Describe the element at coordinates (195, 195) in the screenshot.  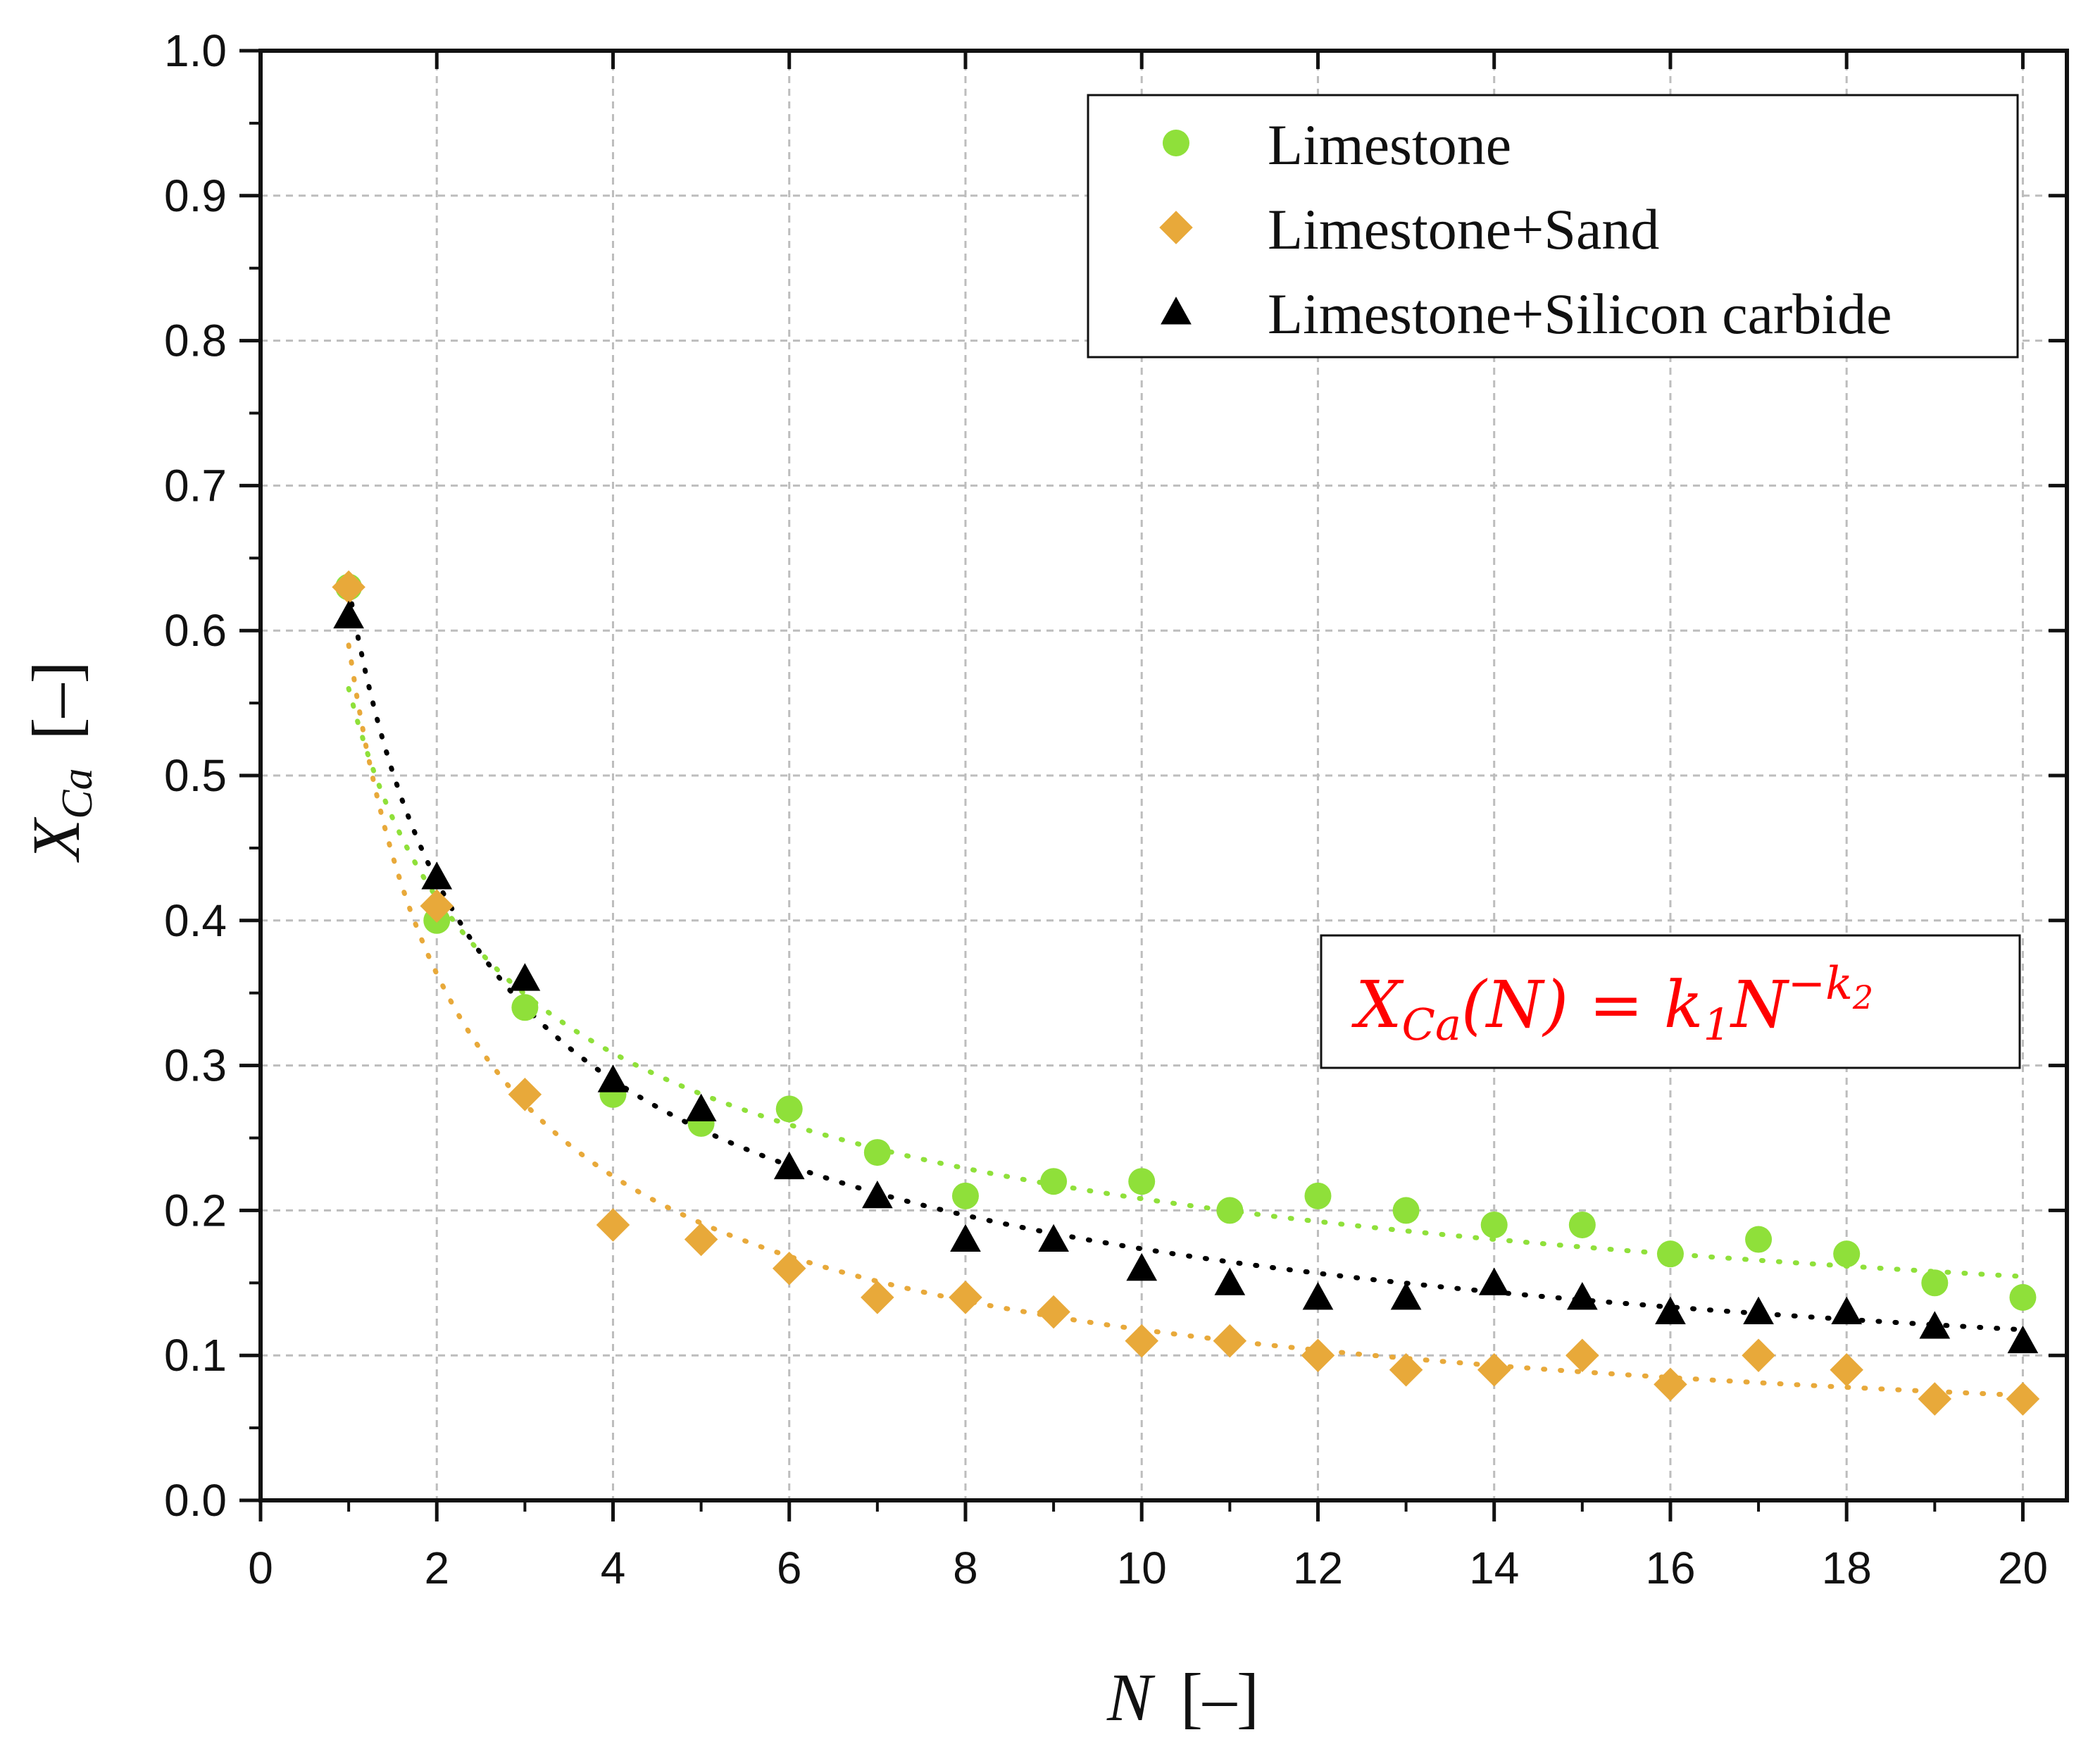
I see `y-tick-label: 0.9` at that location.